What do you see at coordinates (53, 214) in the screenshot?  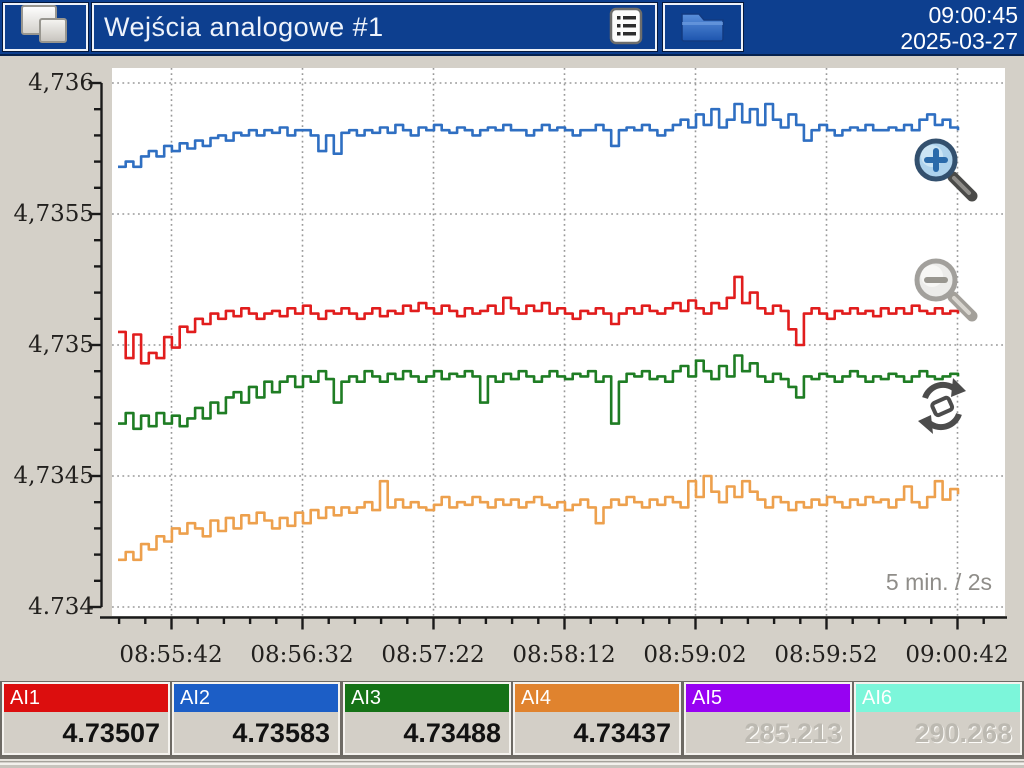 I see `y-tick-label: 4,7355` at bounding box center [53, 214].